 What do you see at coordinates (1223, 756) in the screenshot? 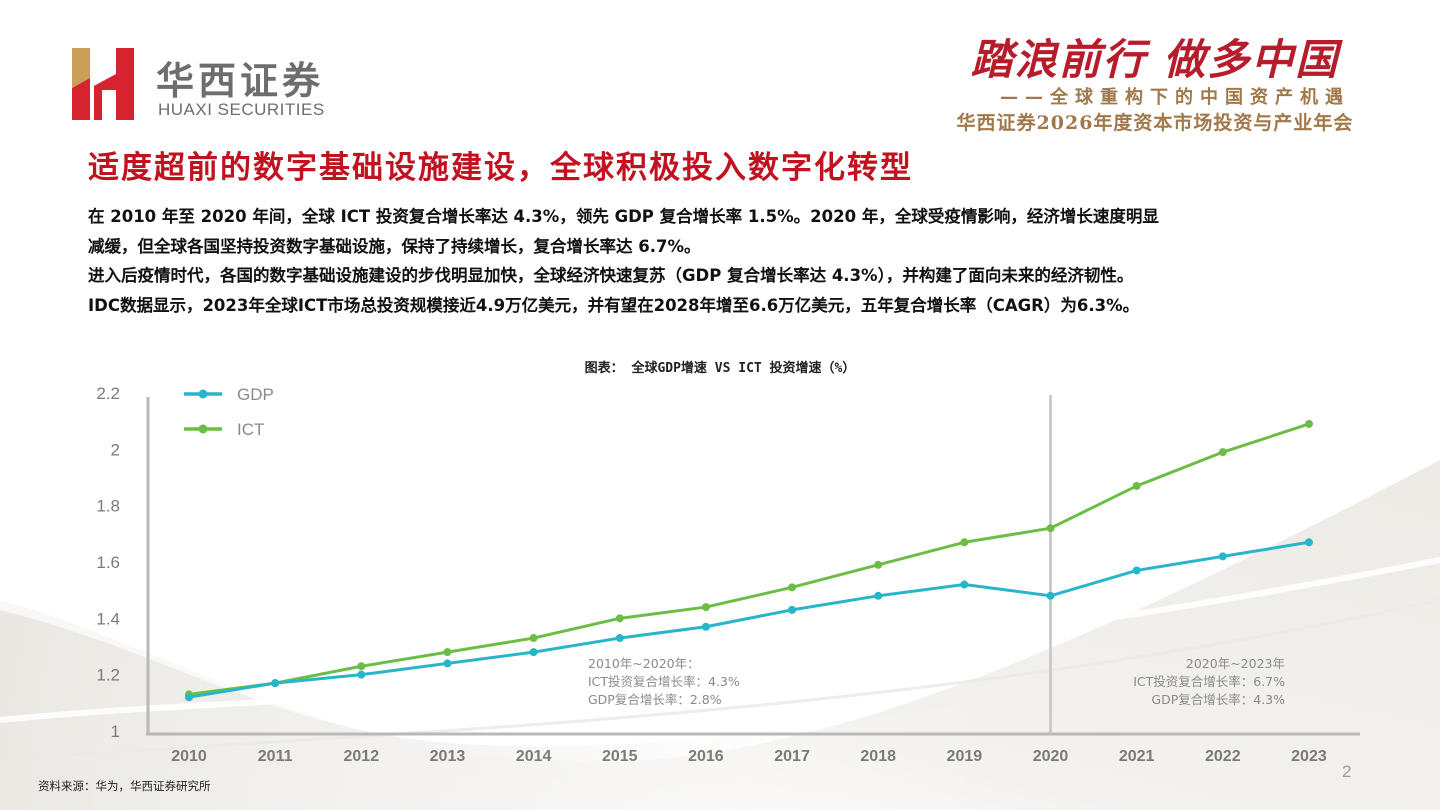
I see `x-tick-label: 2022` at bounding box center [1223, 756].